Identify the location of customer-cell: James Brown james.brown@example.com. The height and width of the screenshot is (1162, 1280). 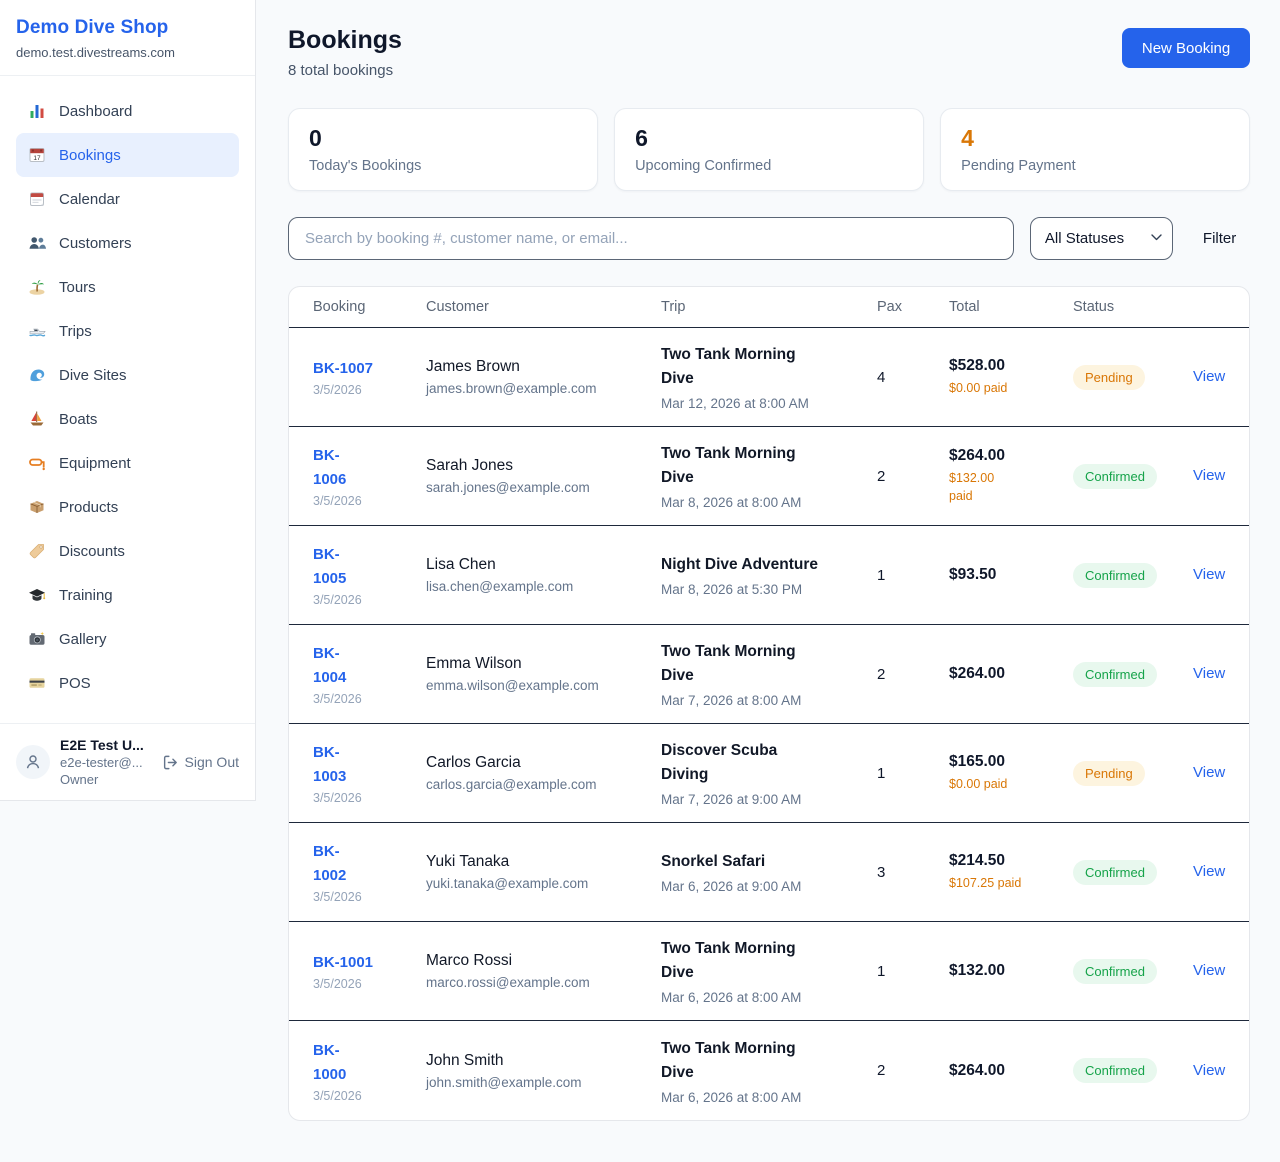
(543, 377).